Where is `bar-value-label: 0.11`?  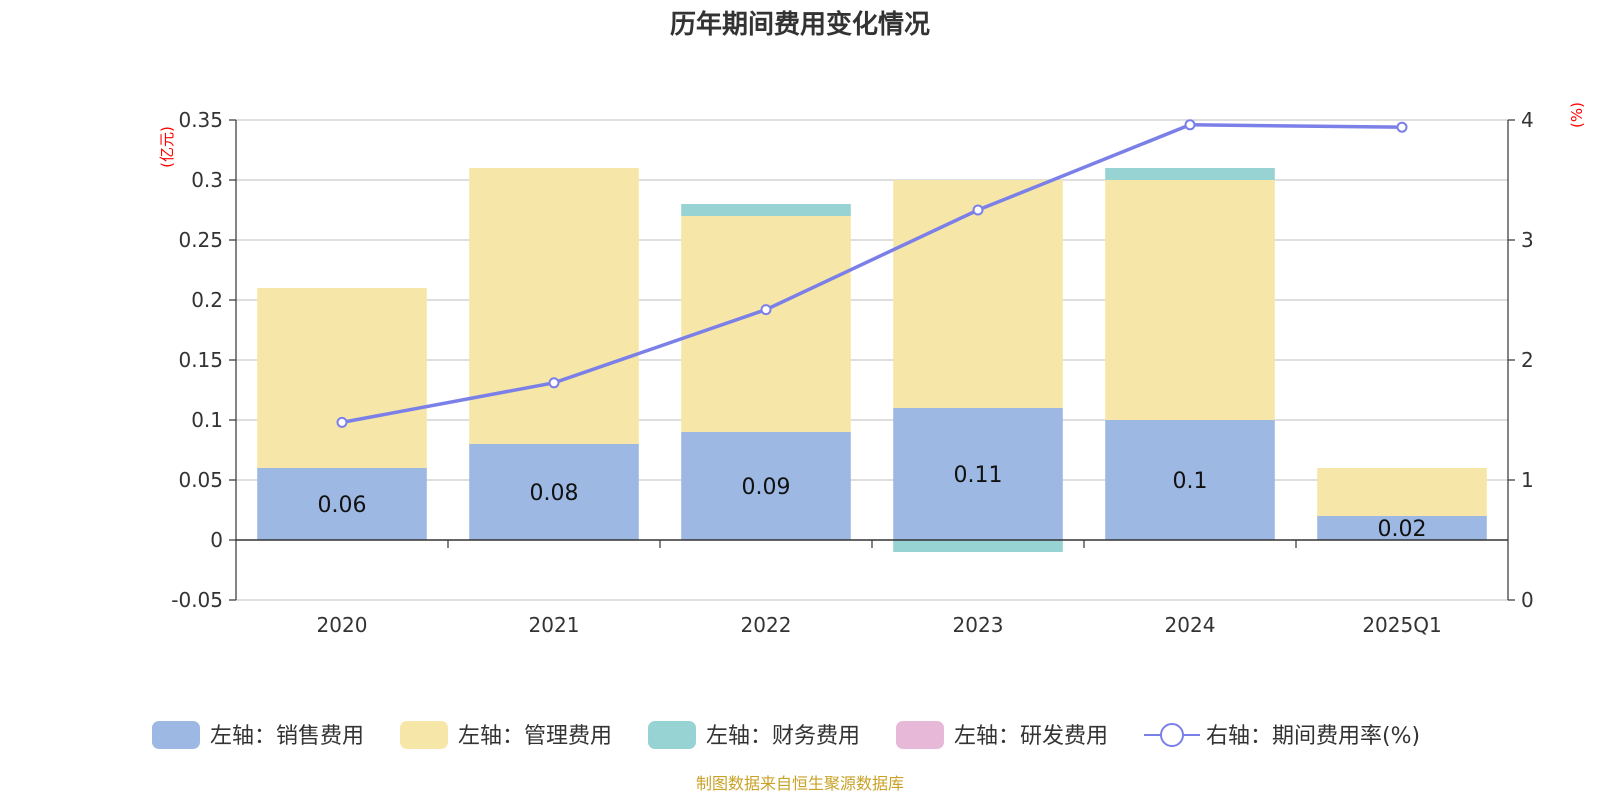 bar-value-label: 0.11 is located at coordinates (978, 475).